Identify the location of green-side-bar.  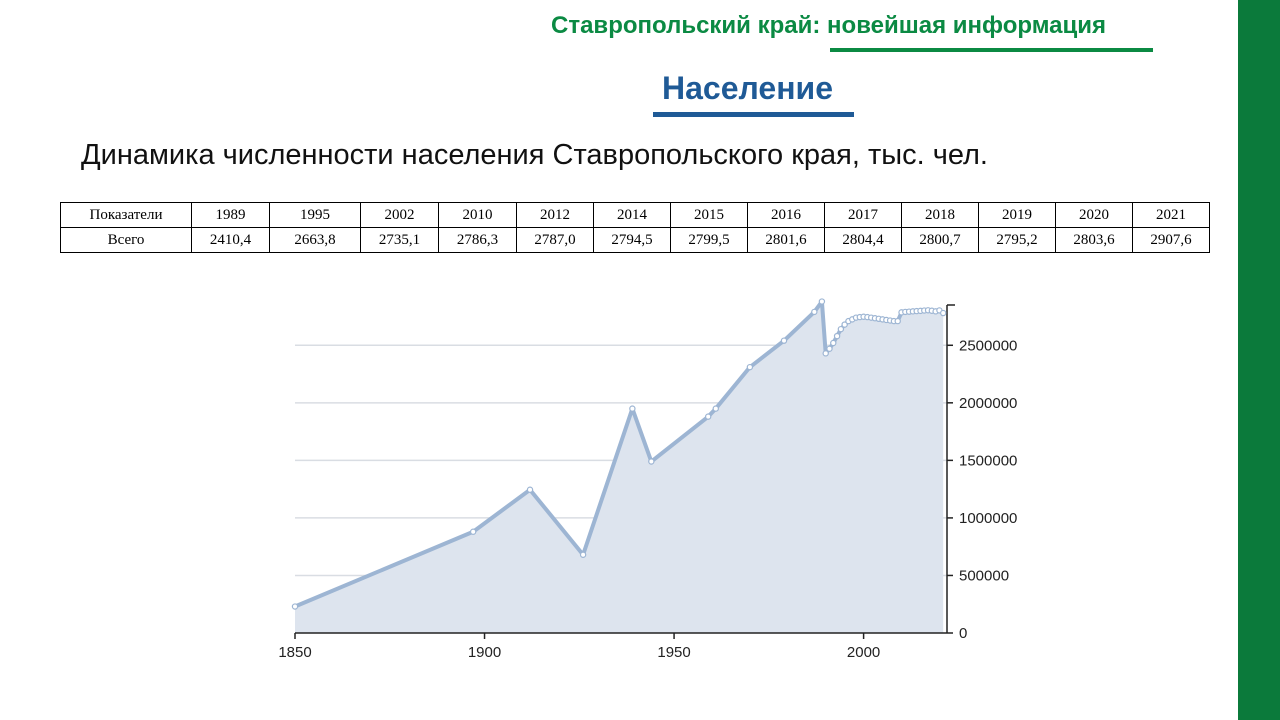
(1259, 360).